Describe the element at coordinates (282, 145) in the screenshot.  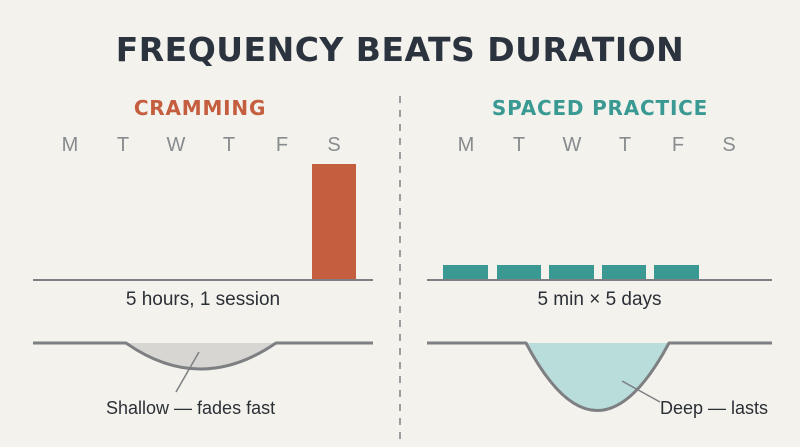
I see `left-day-label-fri: F` at that location.